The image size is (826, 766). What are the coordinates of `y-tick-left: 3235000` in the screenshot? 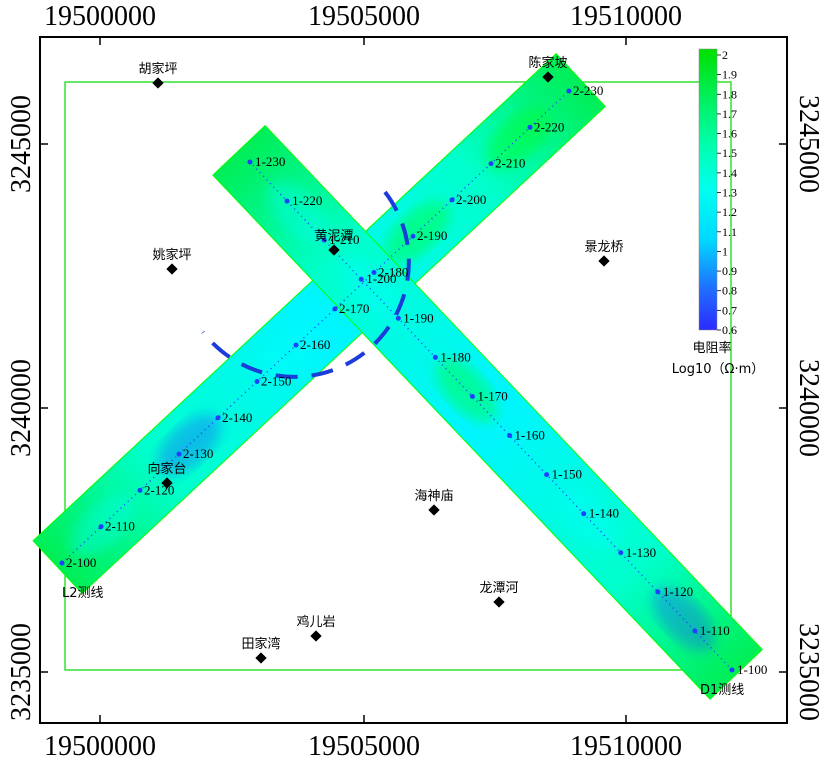 It's located at (21, 672).